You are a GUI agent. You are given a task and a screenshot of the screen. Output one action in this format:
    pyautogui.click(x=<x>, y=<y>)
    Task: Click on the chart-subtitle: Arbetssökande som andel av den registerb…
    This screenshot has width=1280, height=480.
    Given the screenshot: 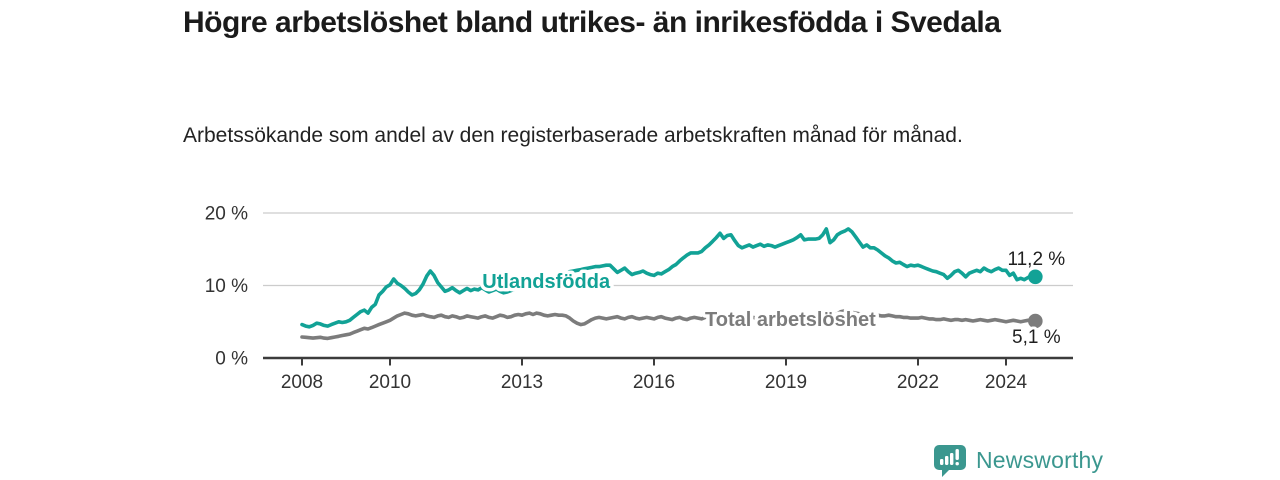 What is the action you would take?
    pyautogui.click(x=573, y=135)
    